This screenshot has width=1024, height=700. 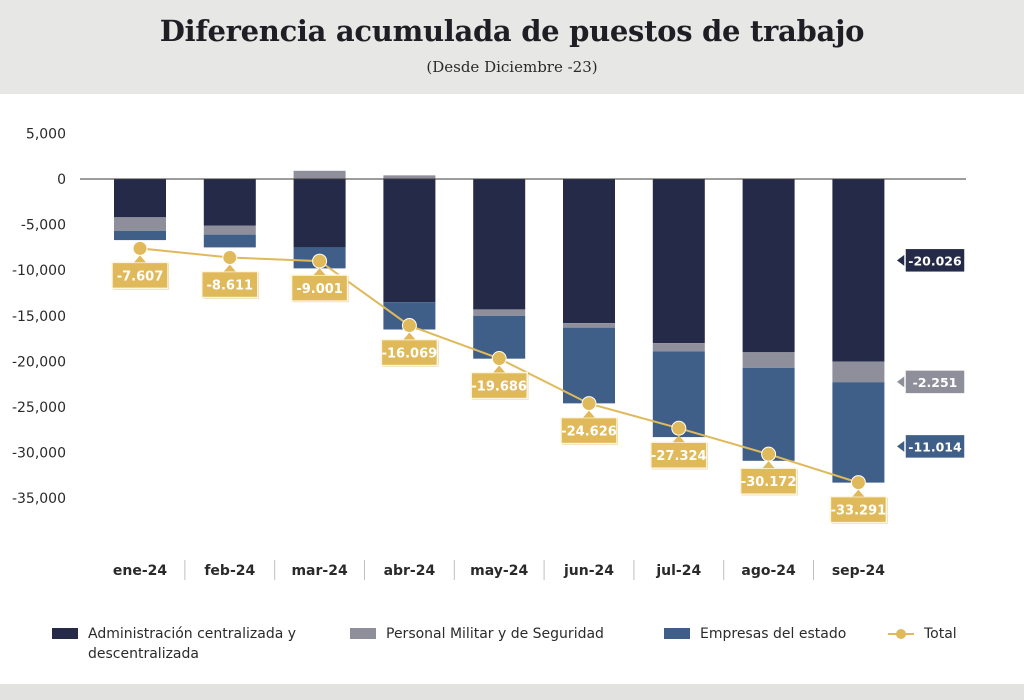 I want to click on y-tick-label: 5,000, so click(x=46, y=134).